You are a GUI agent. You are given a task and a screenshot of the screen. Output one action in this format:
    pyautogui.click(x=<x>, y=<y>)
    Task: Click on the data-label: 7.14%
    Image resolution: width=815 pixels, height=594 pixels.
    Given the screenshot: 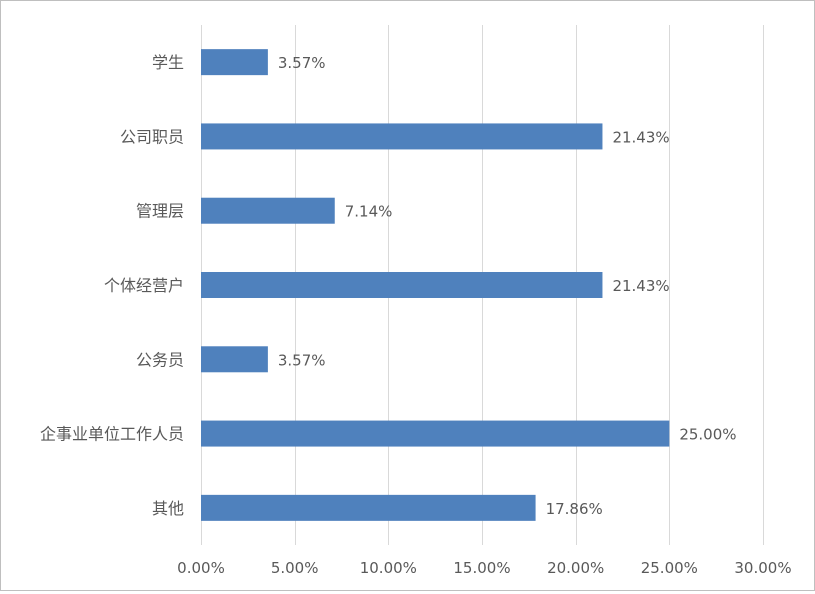 What is the action you would take?
    pyautogui.click(x=369, y=212)
    